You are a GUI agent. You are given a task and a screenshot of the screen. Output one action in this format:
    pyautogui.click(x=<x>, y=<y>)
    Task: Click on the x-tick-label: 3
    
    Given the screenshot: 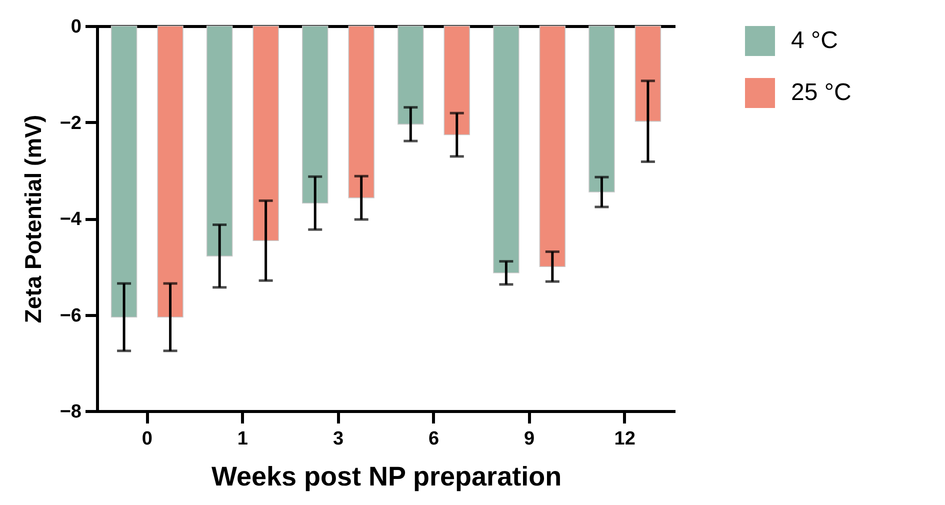 What is the action you would take?
    pyautogui.click(x=338, y=439)
    